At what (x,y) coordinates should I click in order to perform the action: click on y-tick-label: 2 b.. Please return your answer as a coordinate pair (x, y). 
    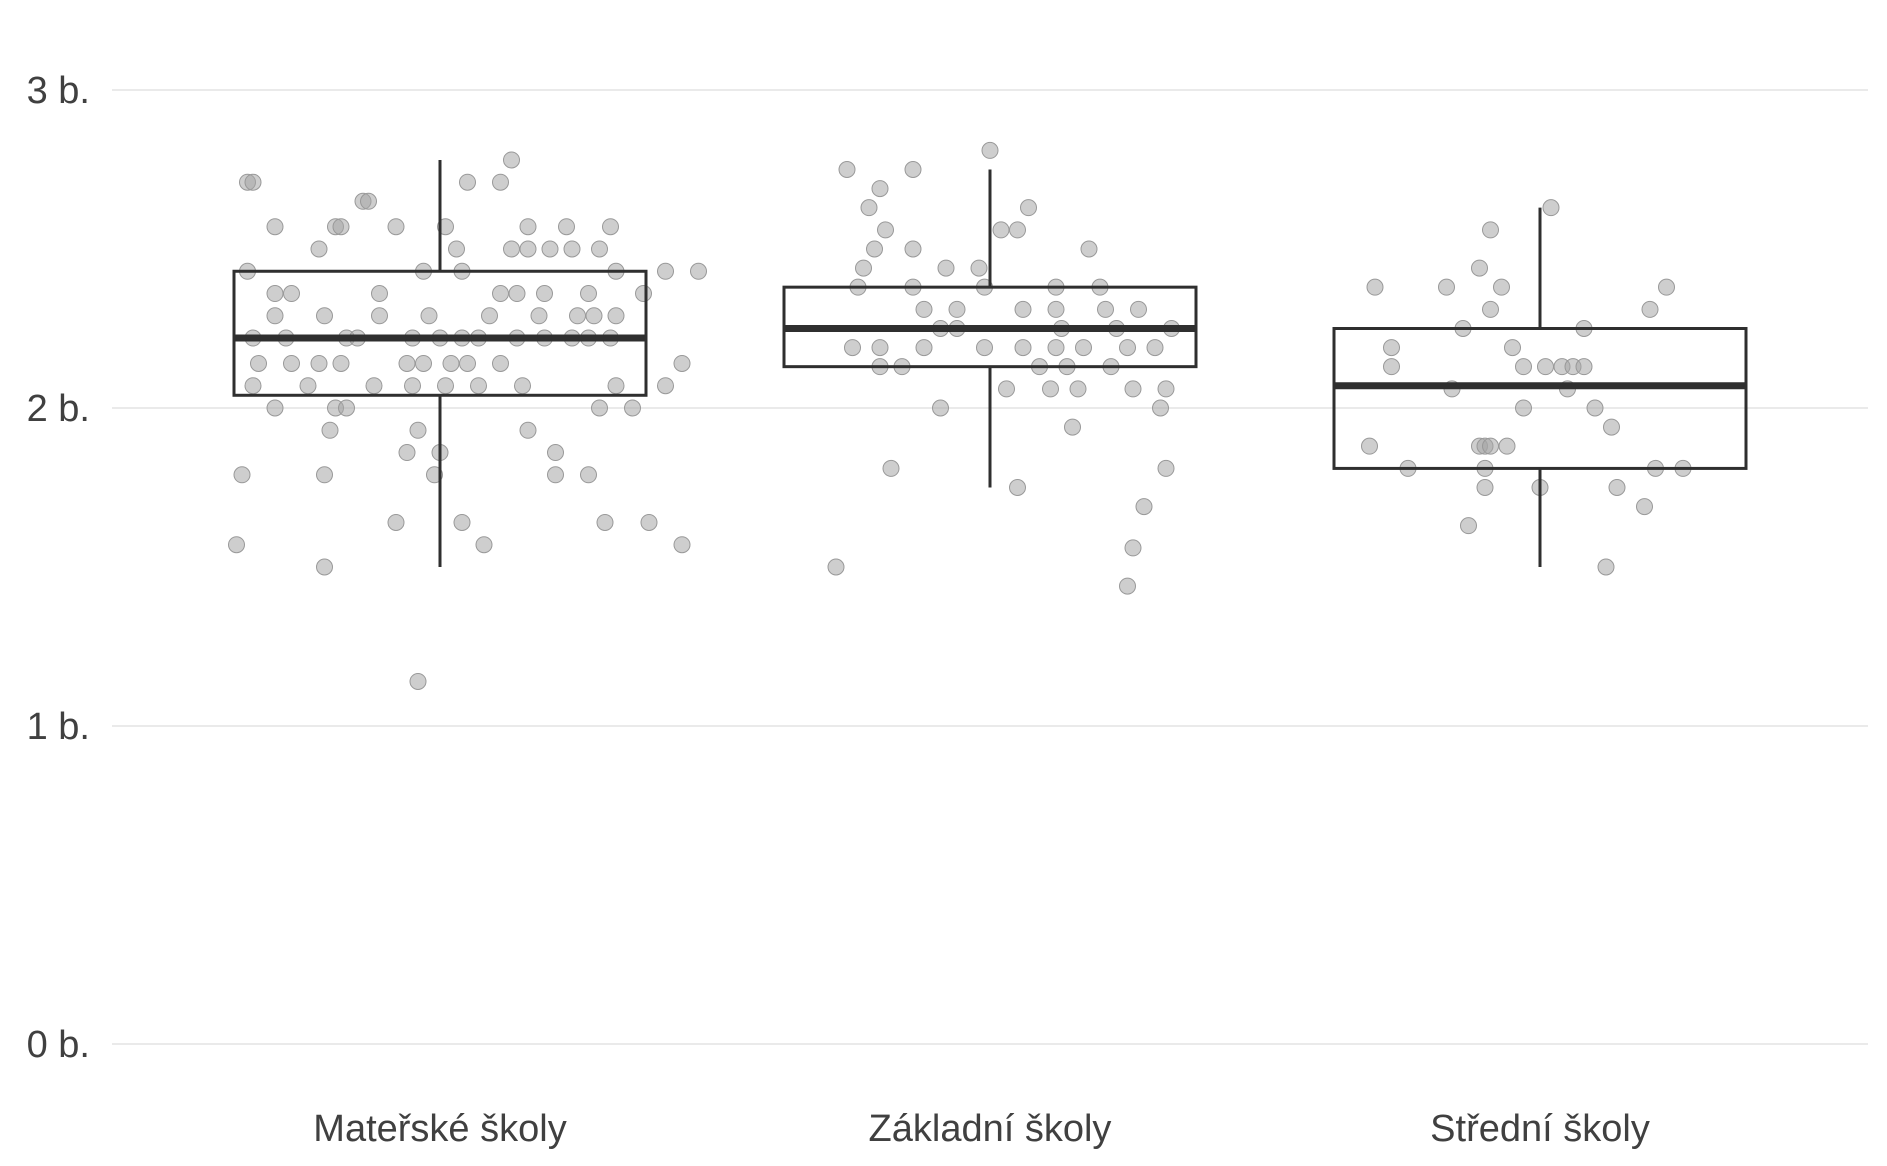
    Looking at the image, I should click on (58, 409).